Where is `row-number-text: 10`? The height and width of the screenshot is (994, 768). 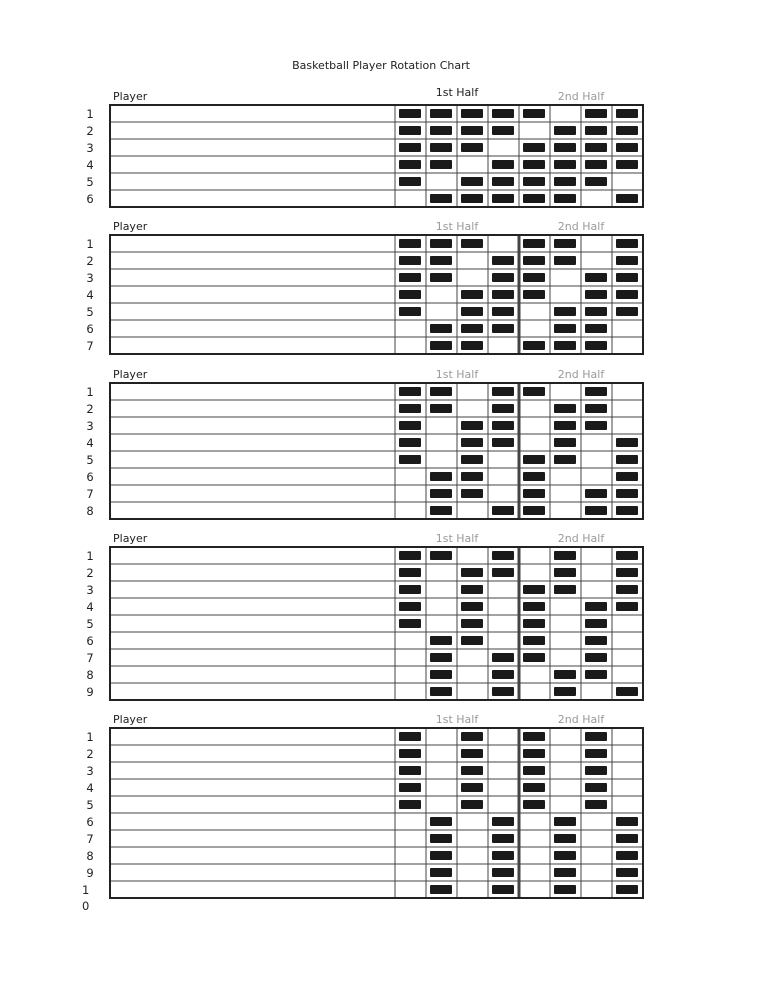
row-number-text: 10 is located at coordinates (86, 898).